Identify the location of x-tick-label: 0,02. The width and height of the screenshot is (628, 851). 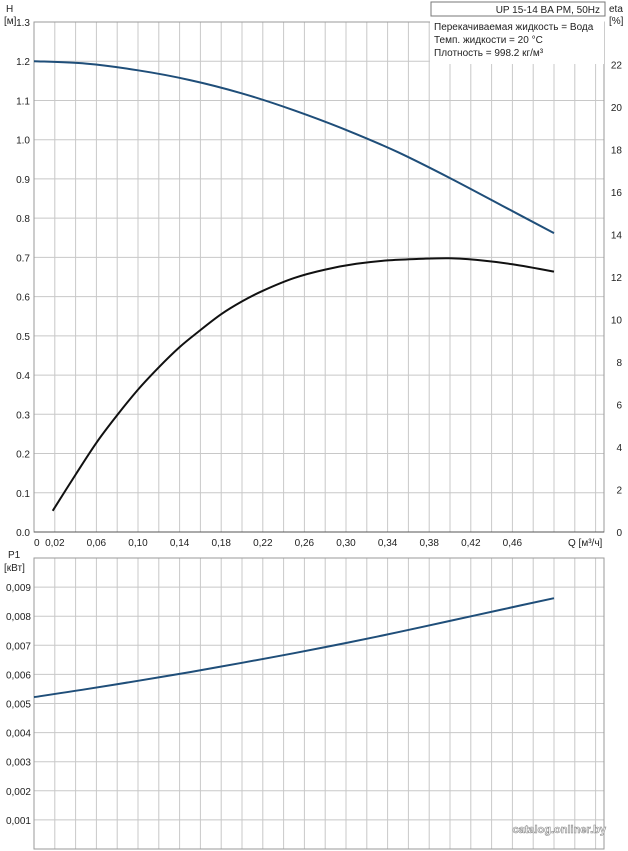
(55, 543).